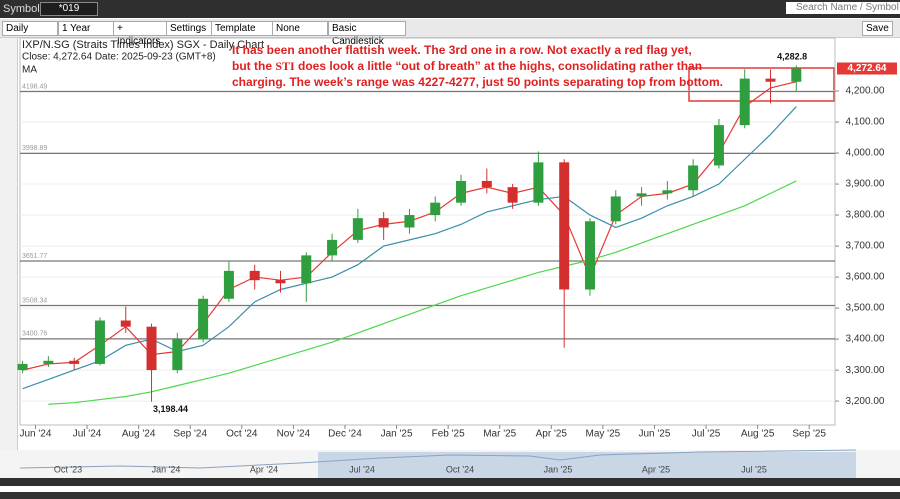 This screenshot has height=499, width=900. I want to click on navigator-label: Jul '25, so click(754, 469).